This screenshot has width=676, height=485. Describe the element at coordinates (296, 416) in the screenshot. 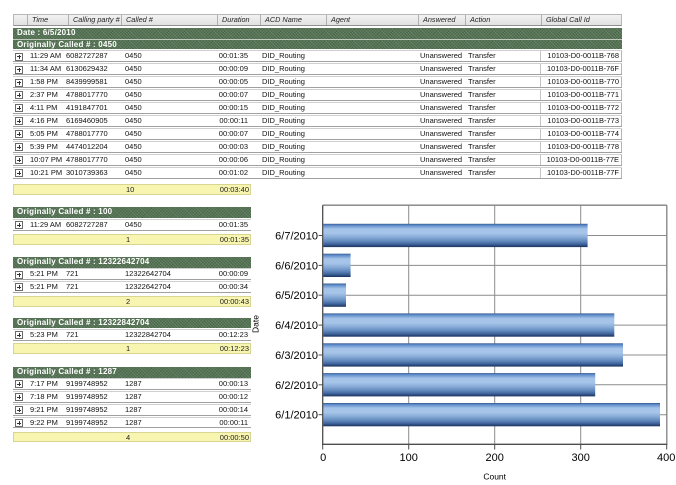

I see `svg-text: 6/1/2010` at that location.